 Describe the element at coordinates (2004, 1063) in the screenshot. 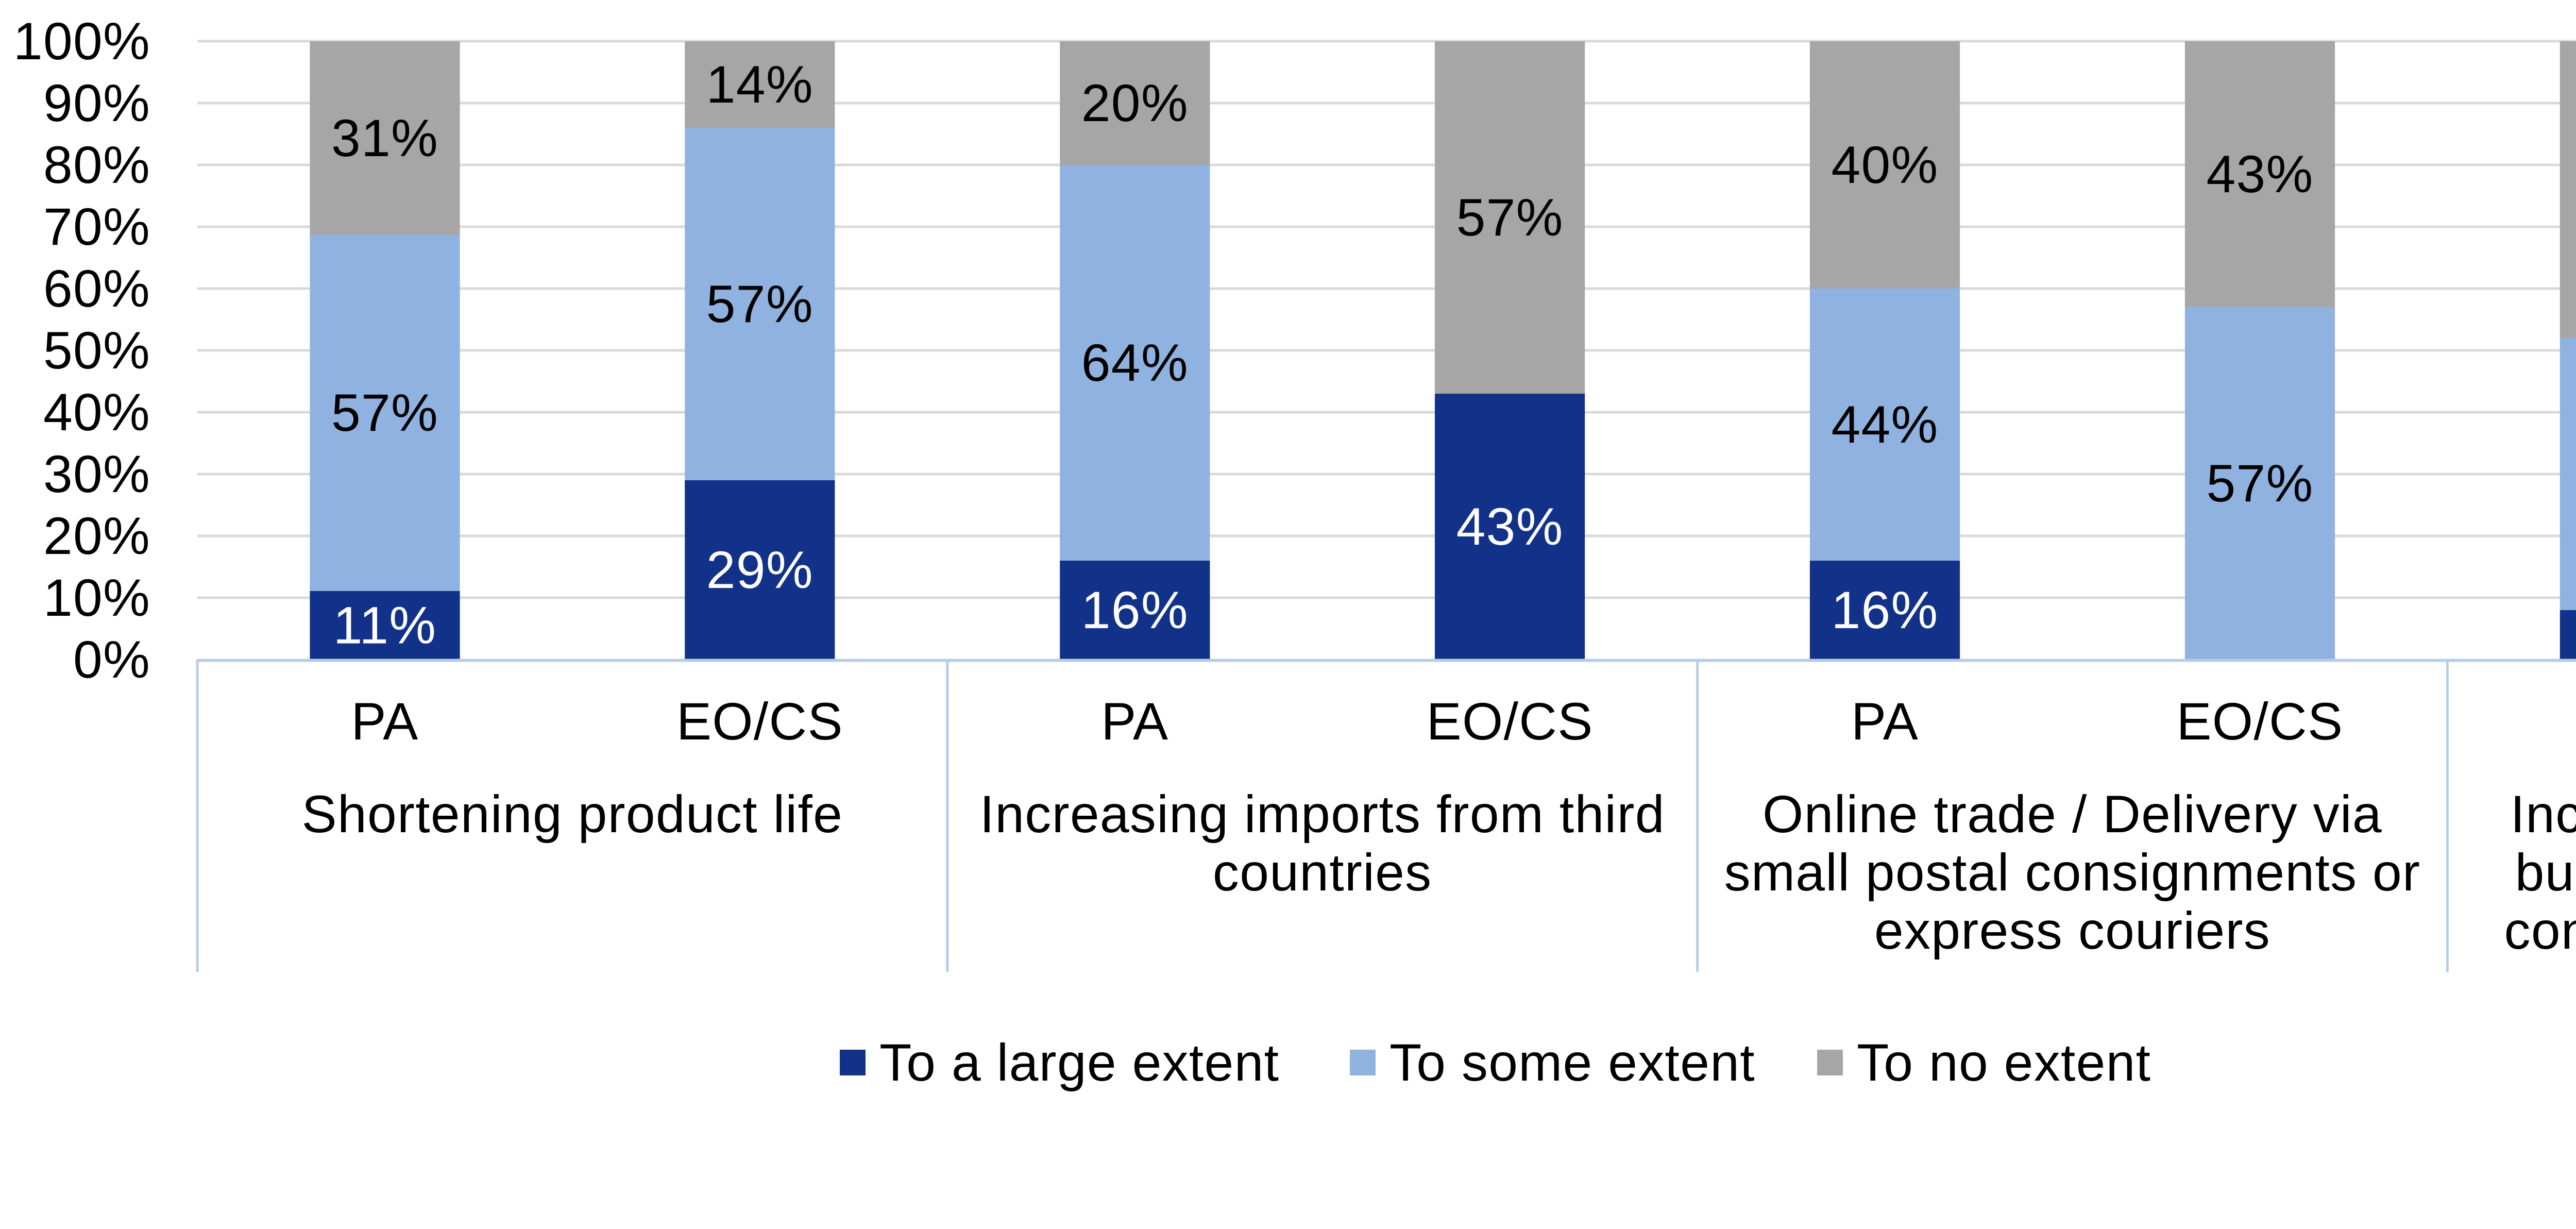

I see `svg-text: To no extent` at that location.